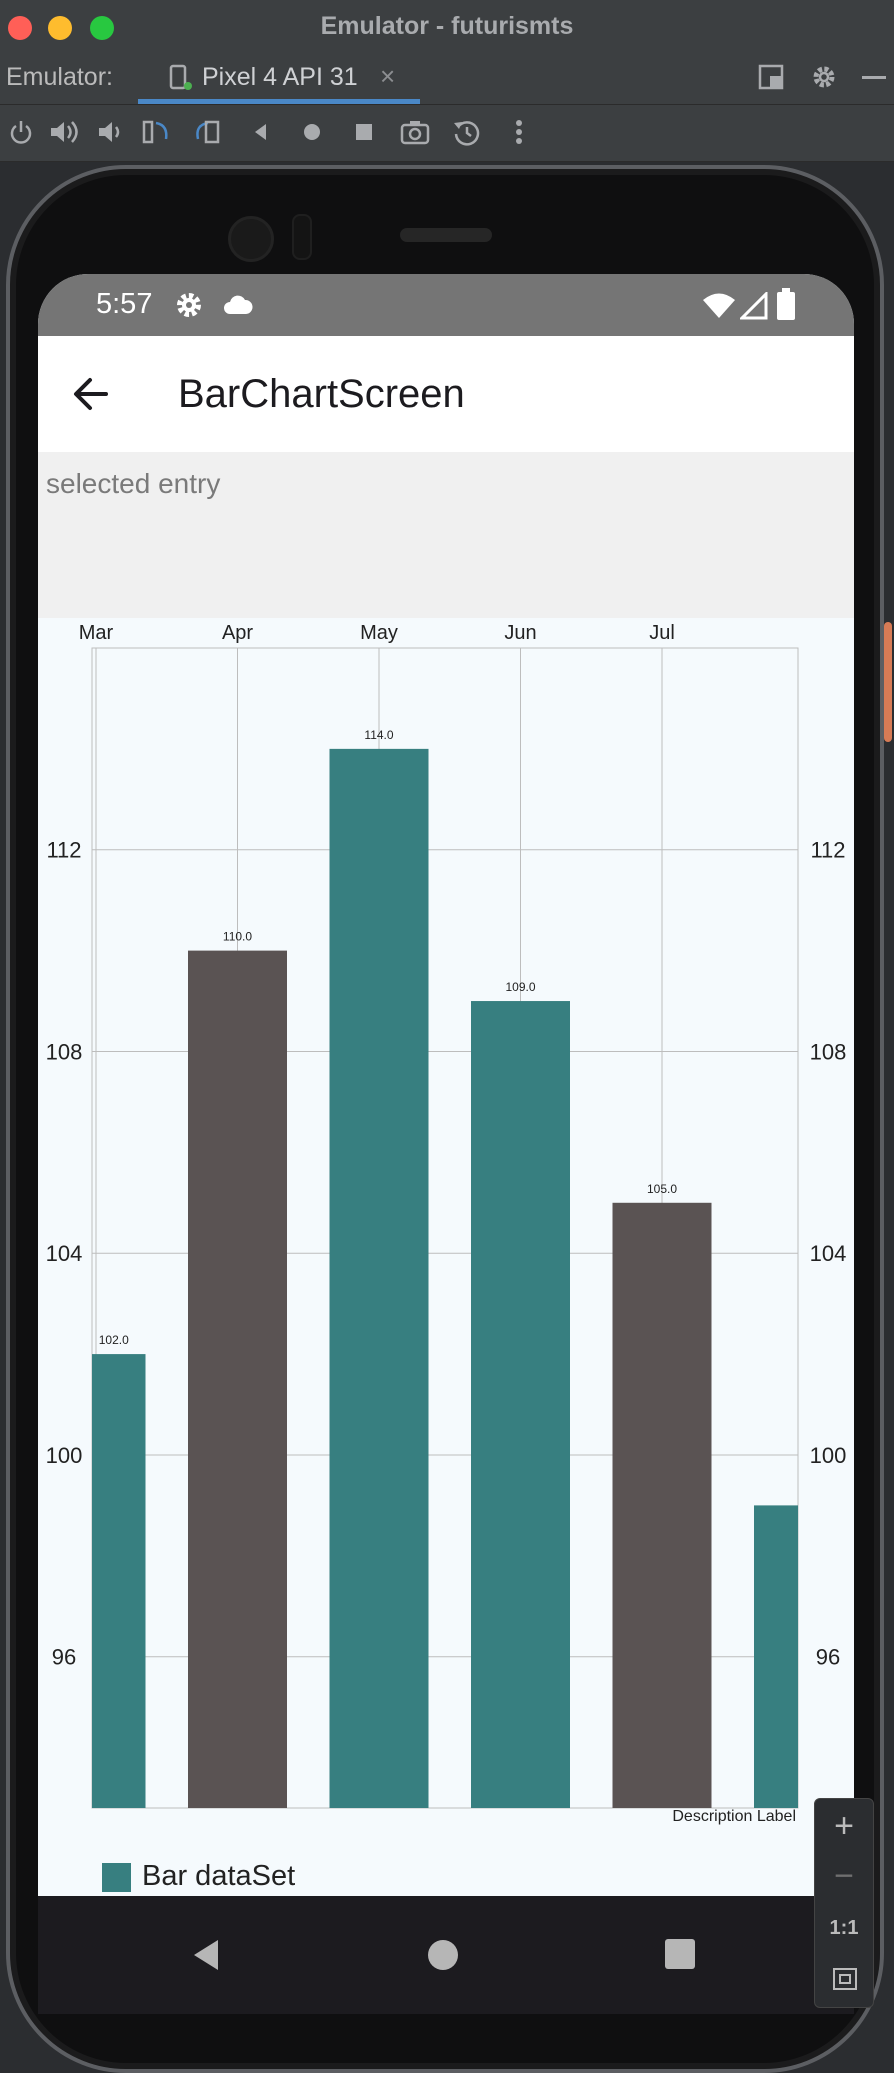  I want to click on chart-description: Description Label, so click(734, 1816).